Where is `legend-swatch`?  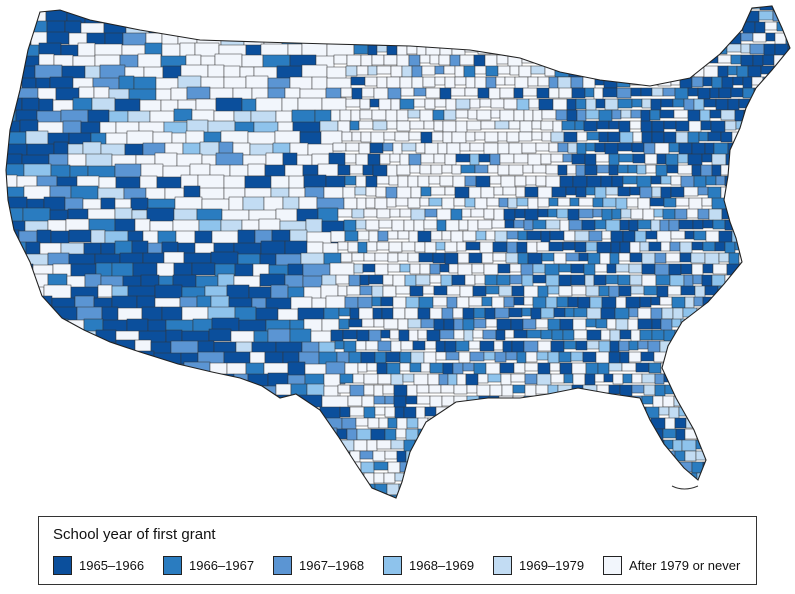
legend-swatch is located at coordinates (612, 565).